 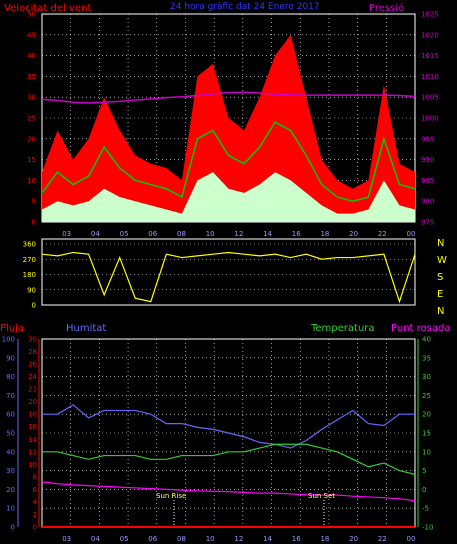 I want to click on dir-label-n-bottom: N, so click(x=440, y=311).